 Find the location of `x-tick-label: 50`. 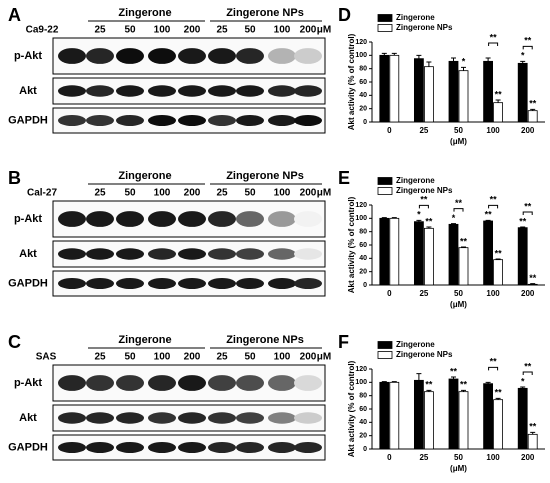

x-tick-label: 50 is located at coordinates (458, 457).